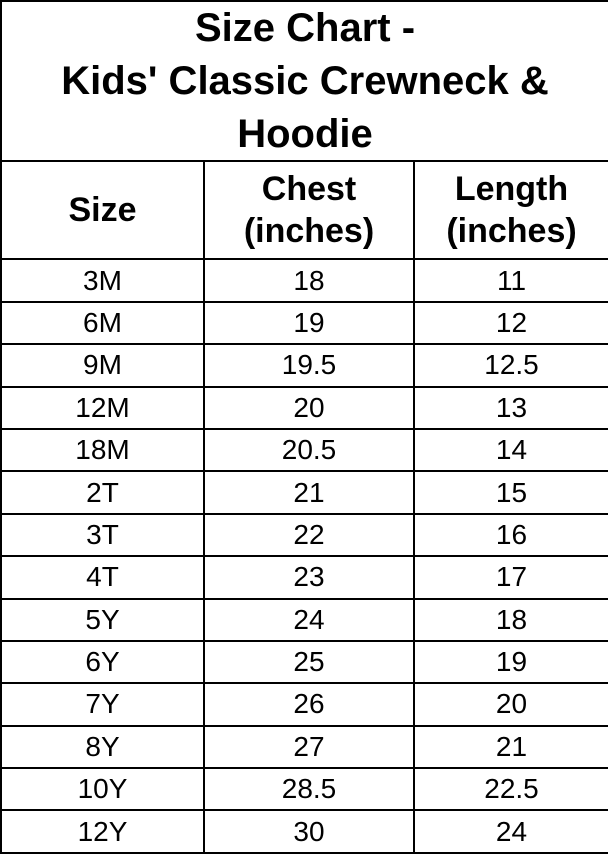 This screenshot has width=608, height=854. What do you see at coordinates (510, 619) in the screenshot?
I see `length-cell: 18` at bounding box center [510, 619].